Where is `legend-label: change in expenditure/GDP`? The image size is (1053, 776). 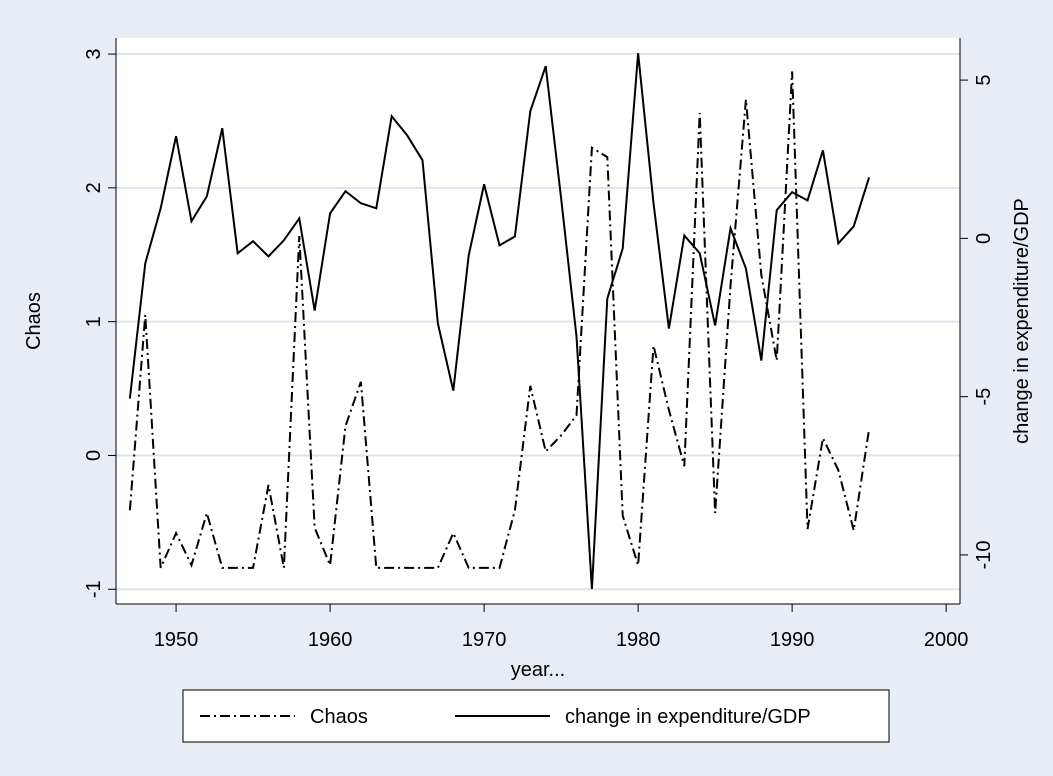 legend-label: change in expenditure/GDP is located at coordinates (688, 717).